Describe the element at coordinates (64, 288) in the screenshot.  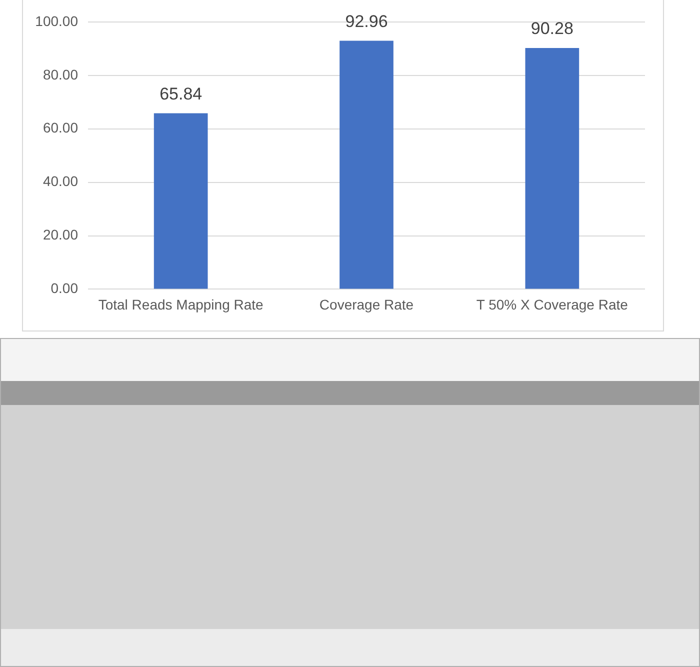
I see `y-tick-label: 0.00` at that location.